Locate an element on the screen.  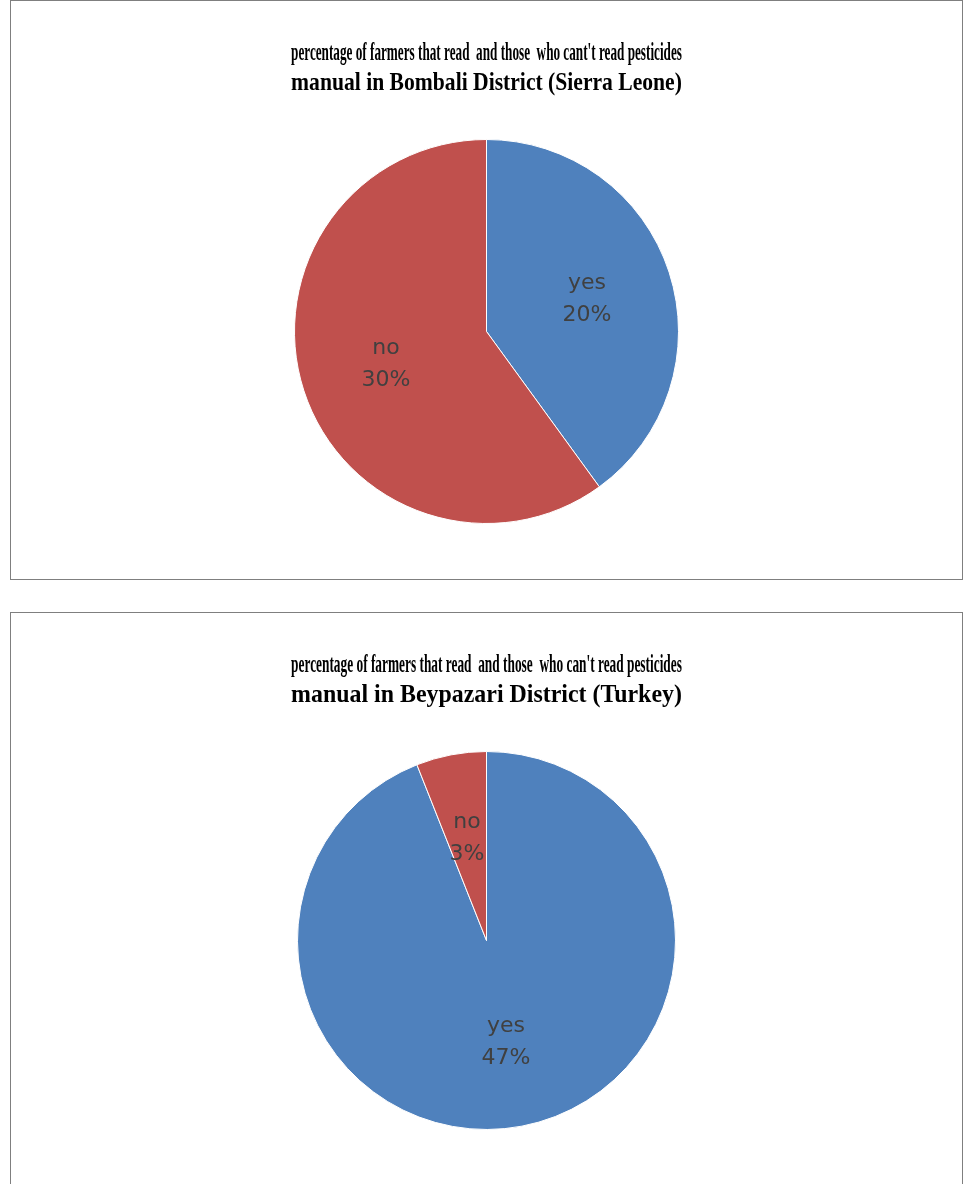
chart-title: percentage of farmers that read and those who cant't read pesticides manual in Bombali District (Sierra Leone) is located at coordinates (487, 66).